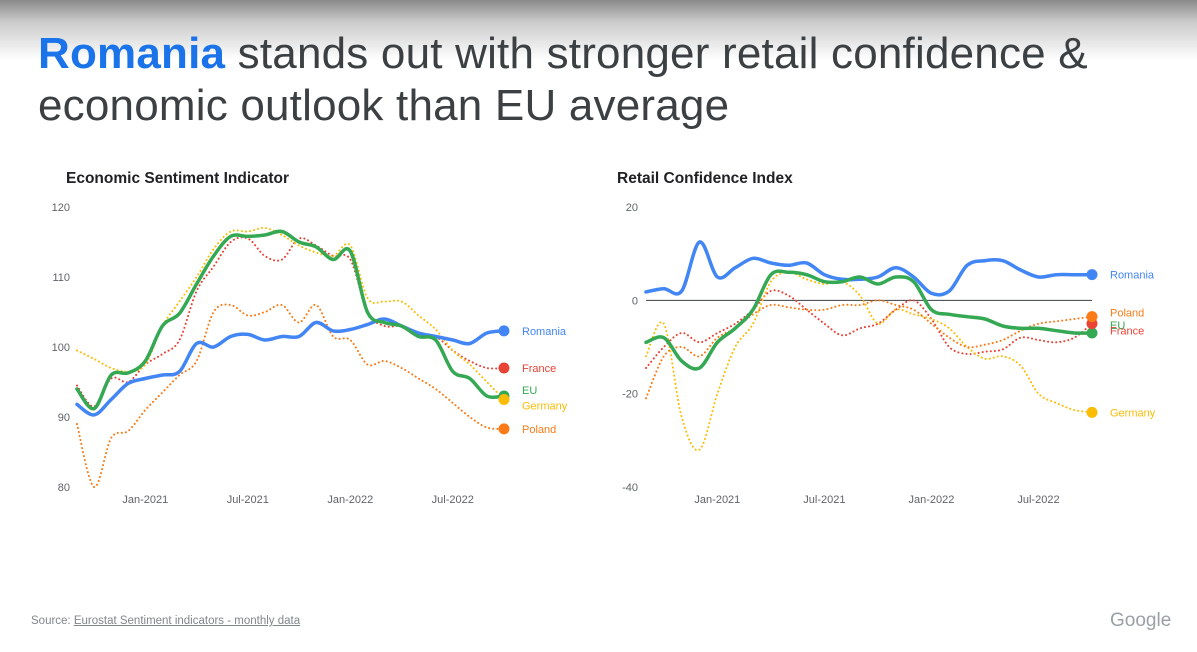 The height and width of the screenshot is (652, 1197). Describe the element at coordinates (630, 488) in the screenshot. I see `y-tick-label--40: -40` at that location.